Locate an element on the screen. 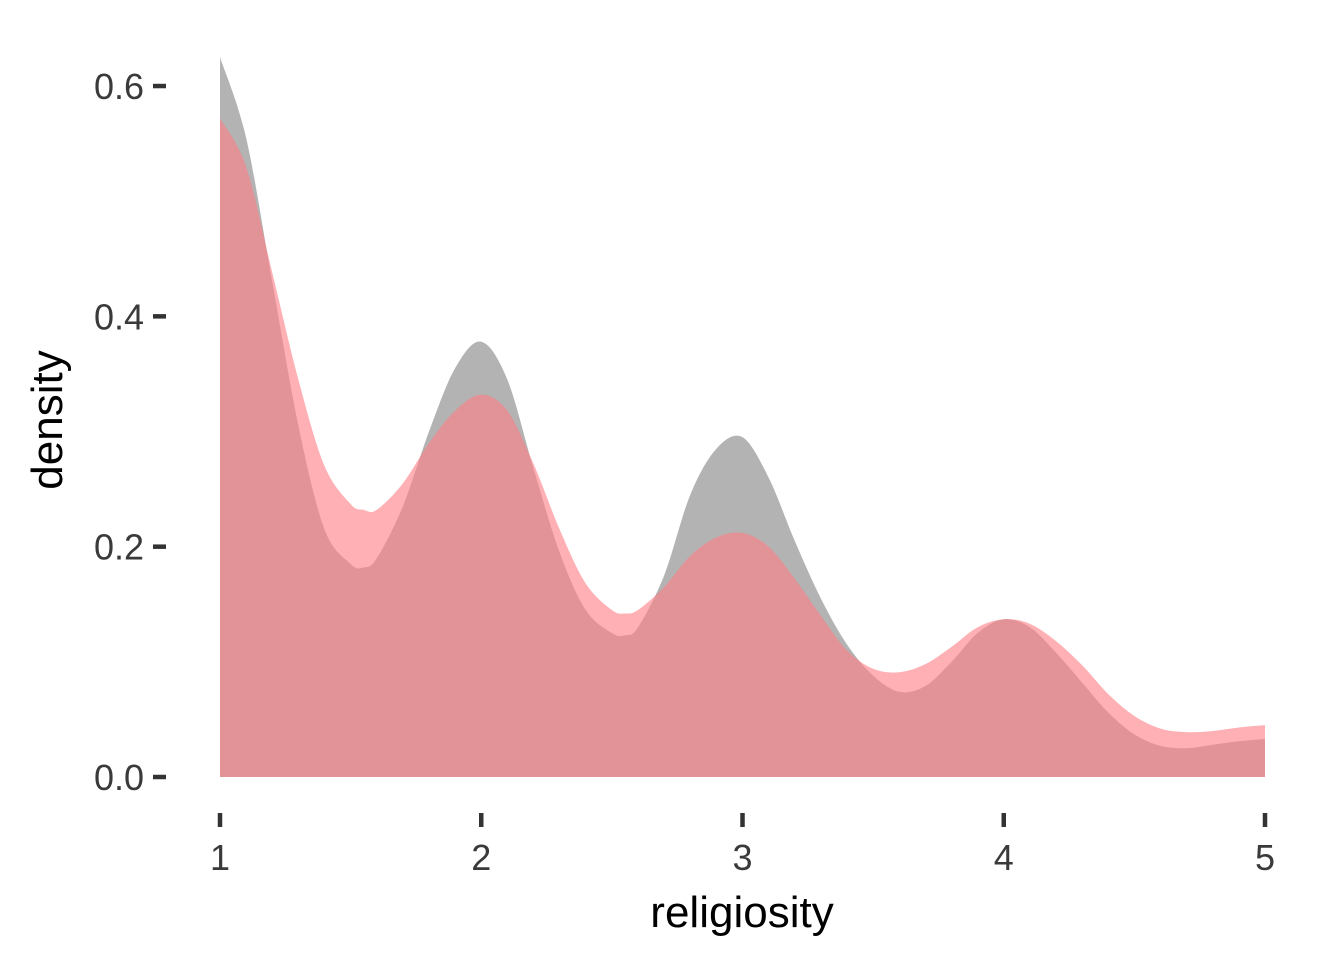  x-axis: 1 2 3 4 5 is located at coordinates (742, 845).